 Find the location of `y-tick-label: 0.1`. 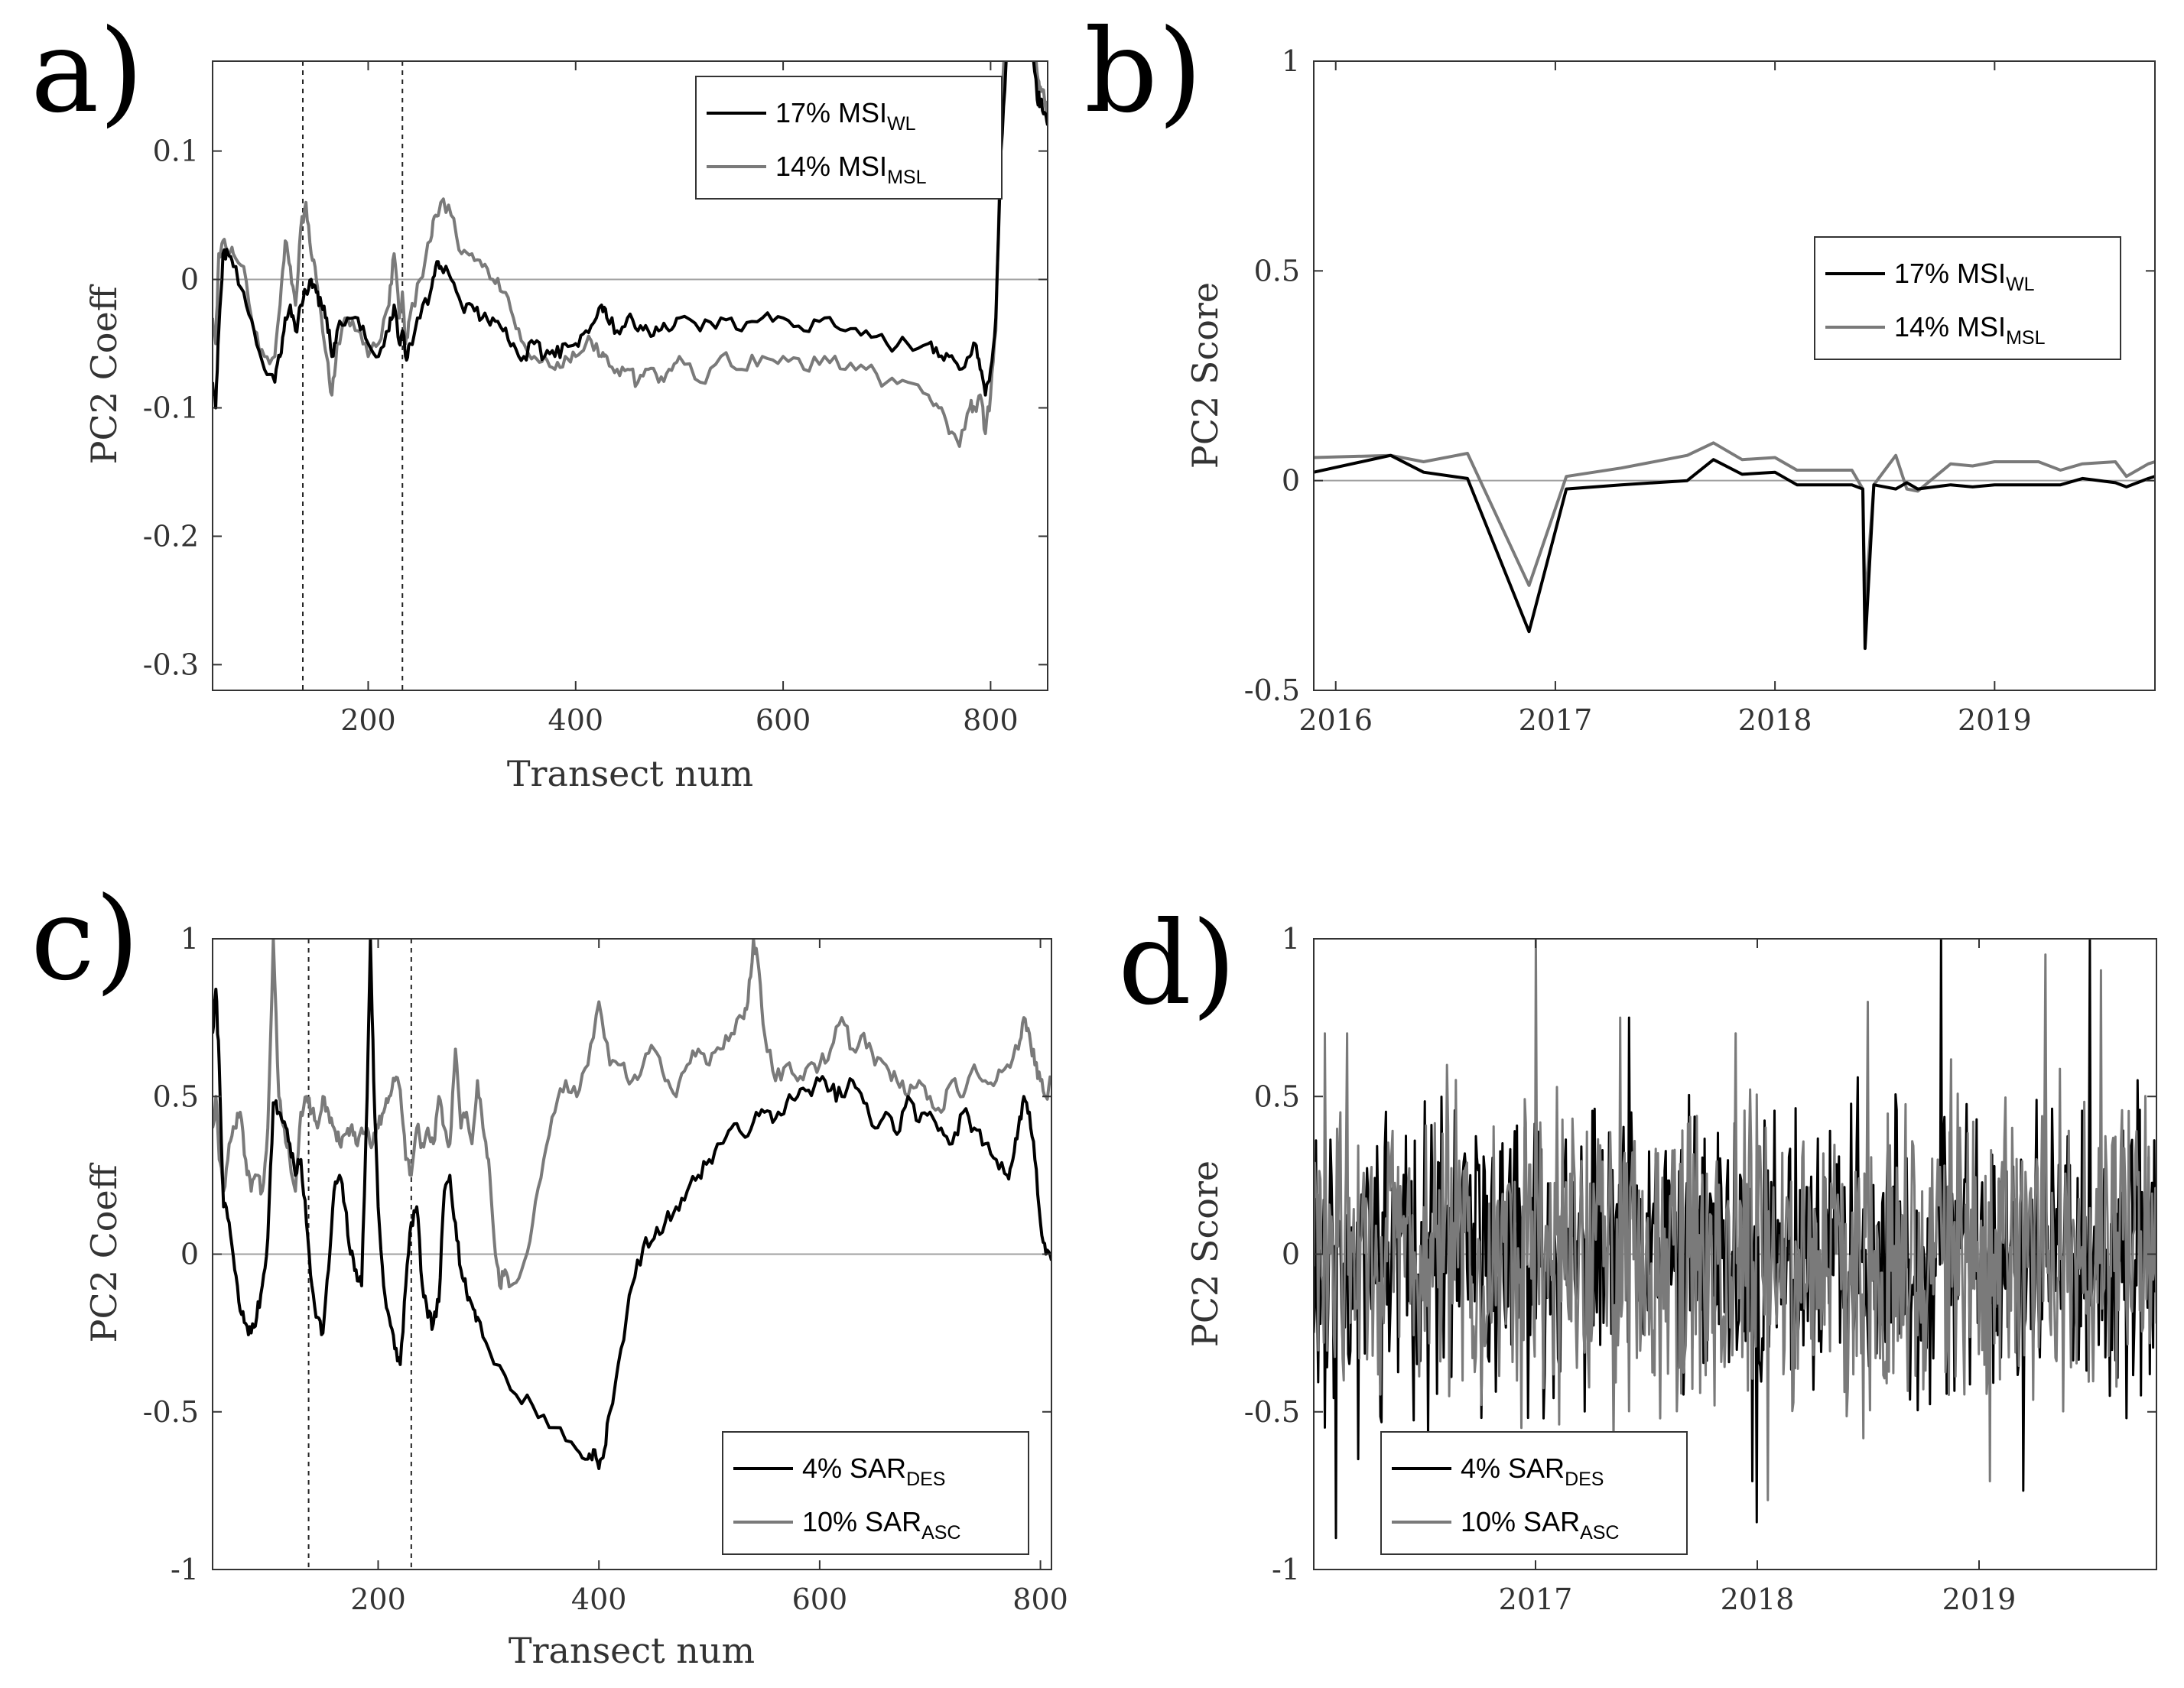

y-tick-label: 0.1 is located at coordinates (176, 151).